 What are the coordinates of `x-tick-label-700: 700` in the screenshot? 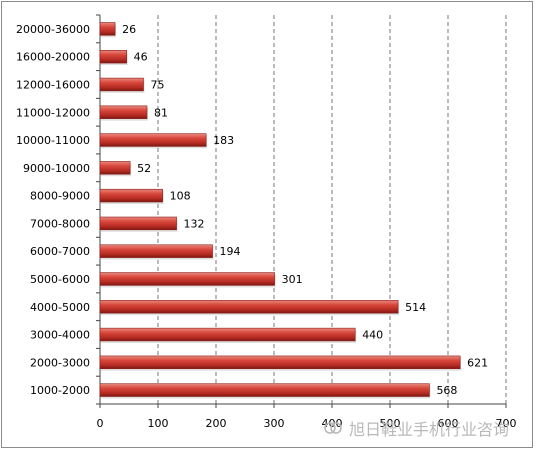 It's located at (506, 423).